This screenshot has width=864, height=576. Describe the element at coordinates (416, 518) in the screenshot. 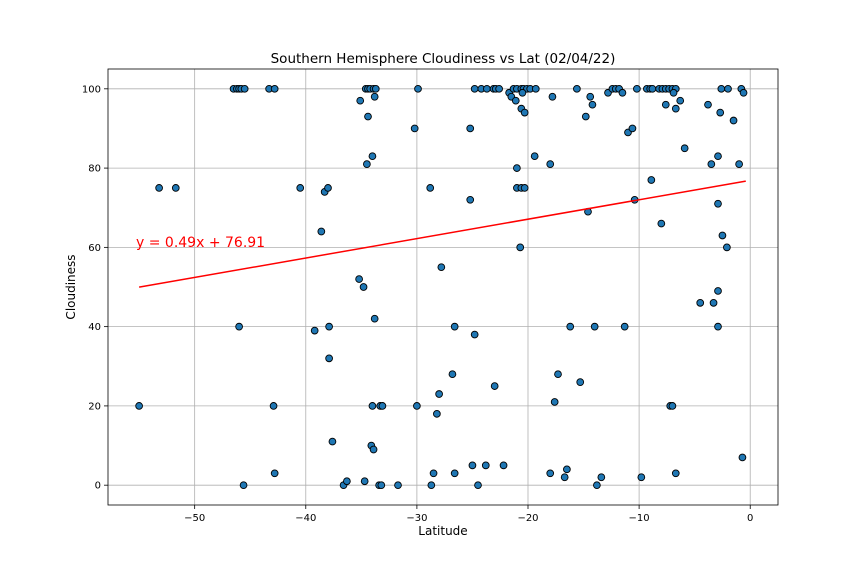

I see `x-tick-label: −30` at that location.